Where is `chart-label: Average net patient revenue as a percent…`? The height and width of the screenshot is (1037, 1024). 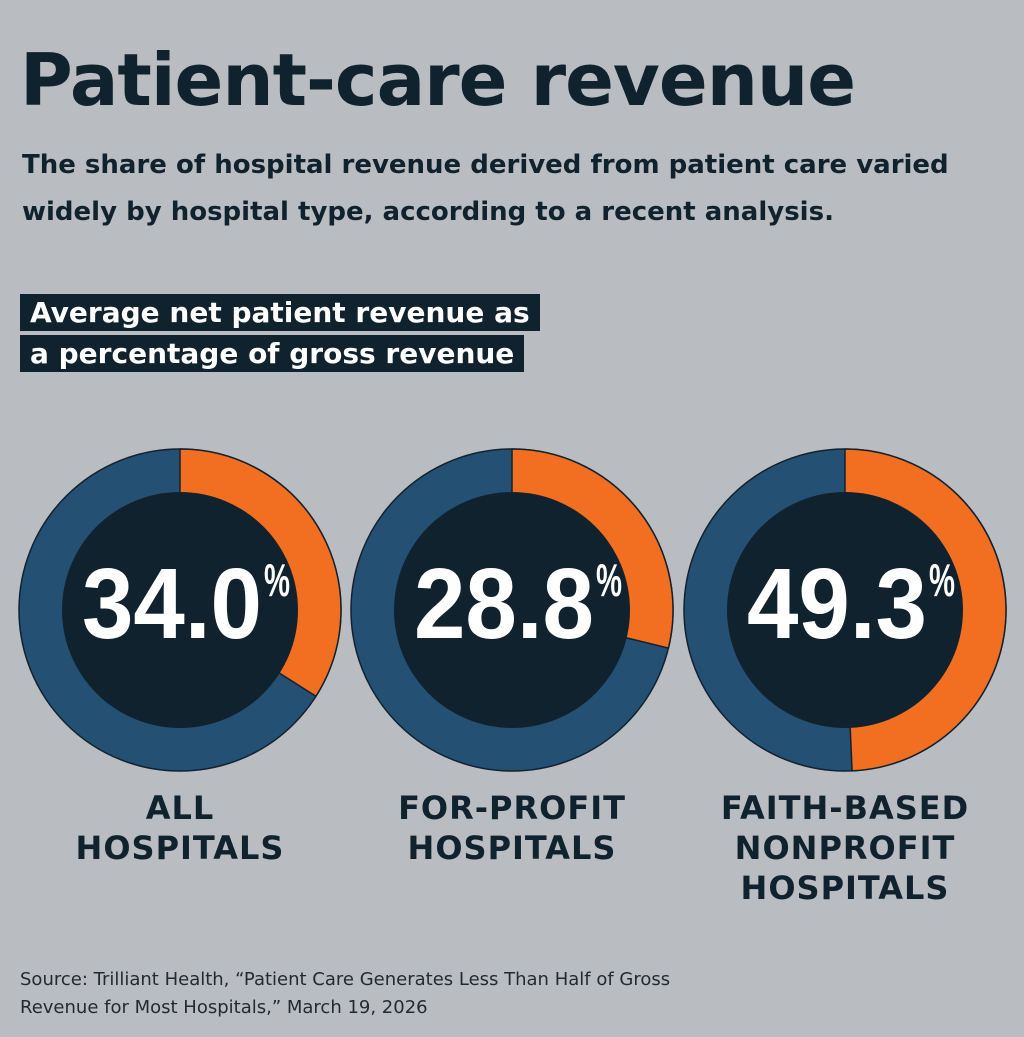
chart-label: Average net patient revenue as a percent… is located at coordinates (280, 333).